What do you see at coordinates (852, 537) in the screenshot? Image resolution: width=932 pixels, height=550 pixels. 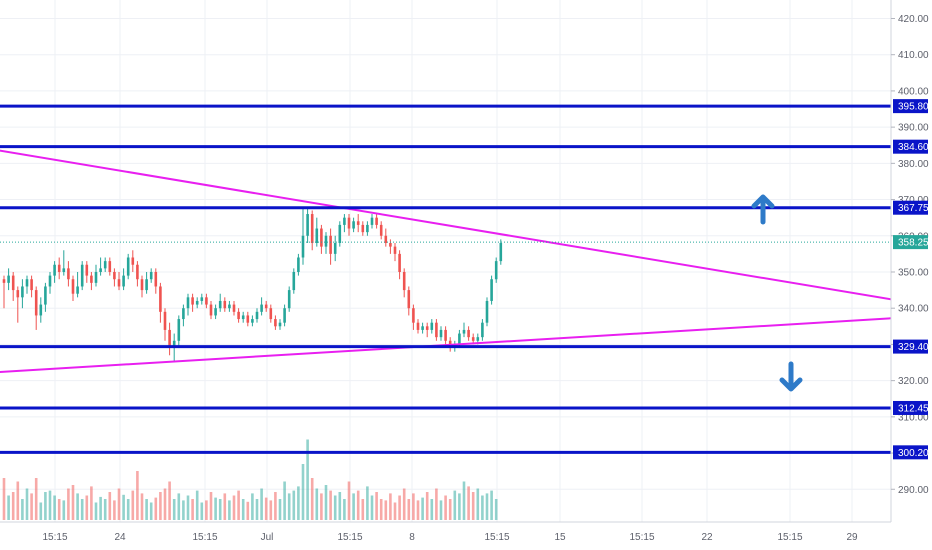 I see `x-tick-label: 29` at bounding box center [852, 537].